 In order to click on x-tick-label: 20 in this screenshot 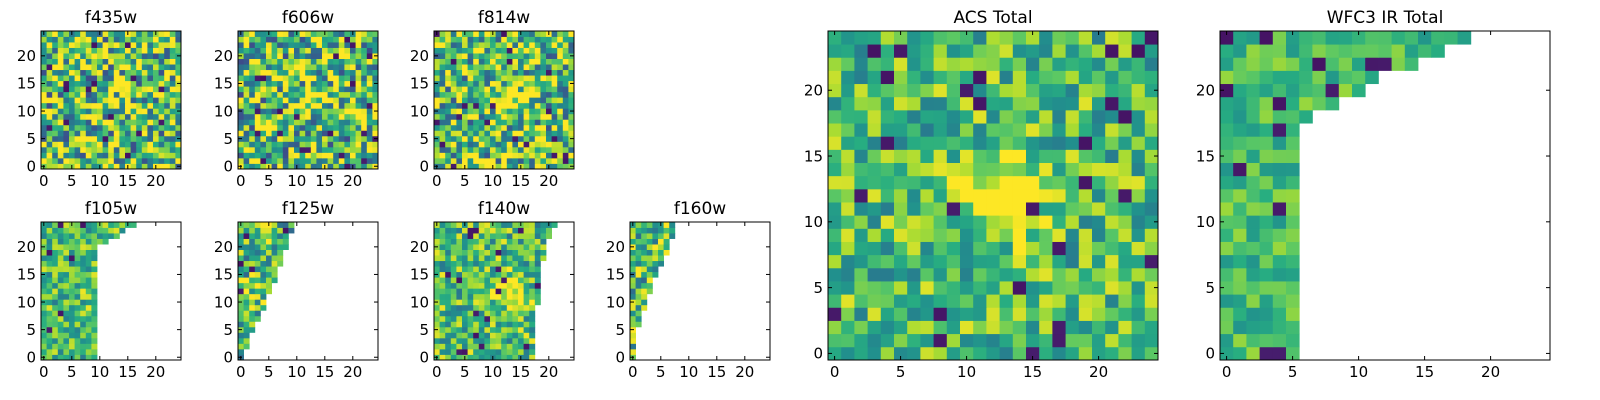, I will do `click(548, 372)`.